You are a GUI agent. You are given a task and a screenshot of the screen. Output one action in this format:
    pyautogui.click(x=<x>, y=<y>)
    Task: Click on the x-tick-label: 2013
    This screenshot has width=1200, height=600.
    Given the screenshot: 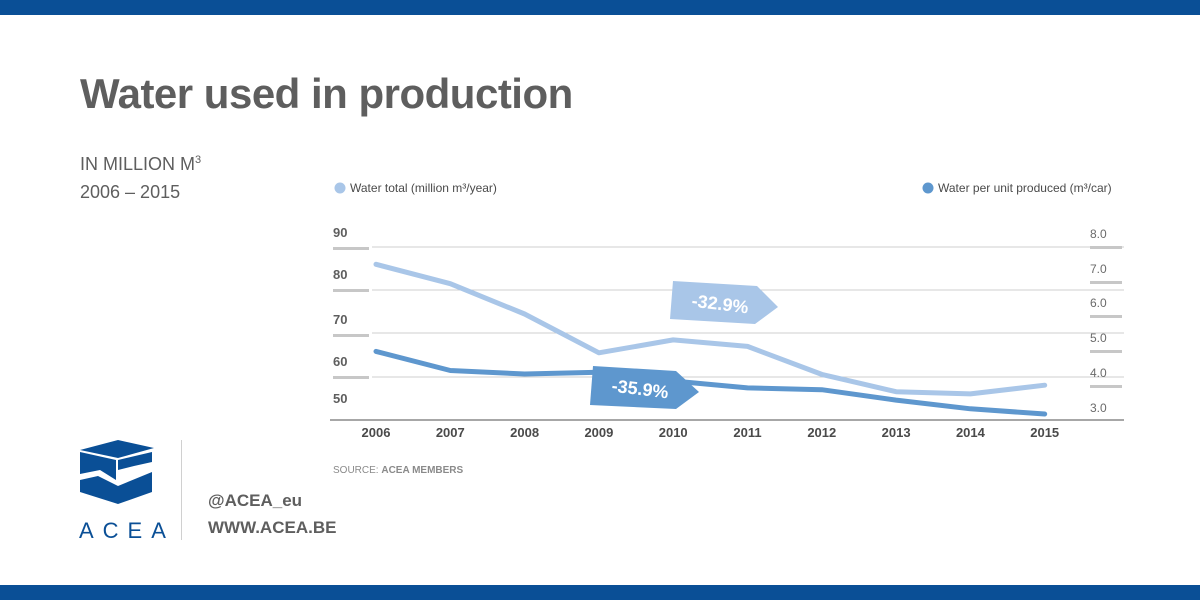 What is the action you would take?
    pyautogui.click(x=896, y=432)
    